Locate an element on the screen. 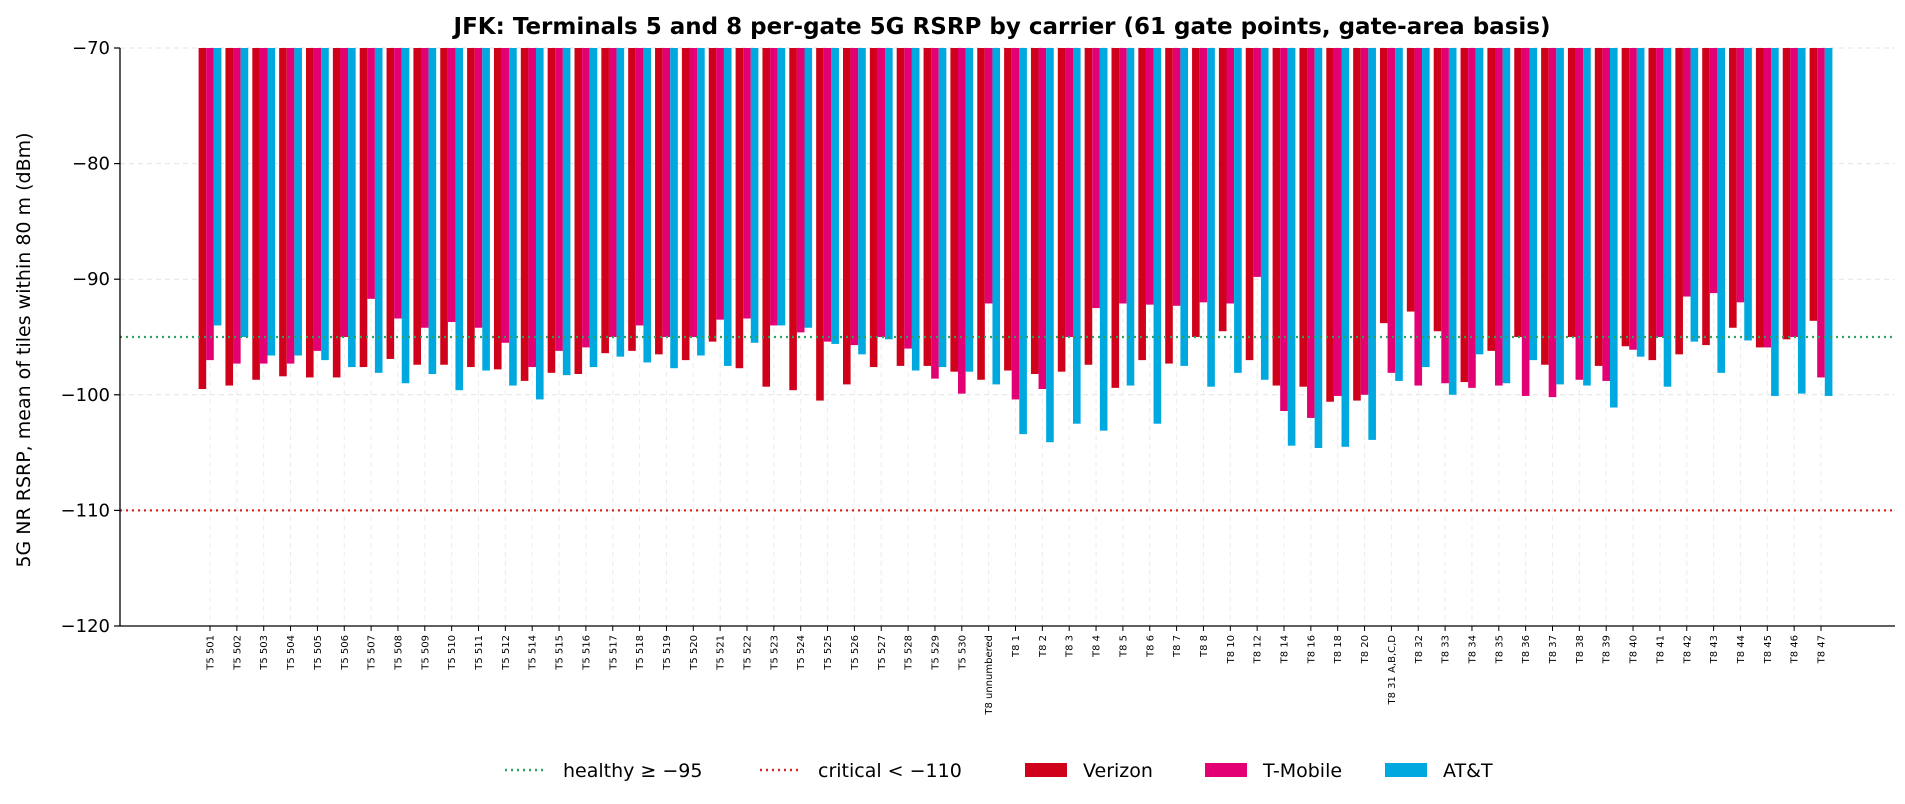  legend-label: AT&T is located at coordinates (1468, 771).